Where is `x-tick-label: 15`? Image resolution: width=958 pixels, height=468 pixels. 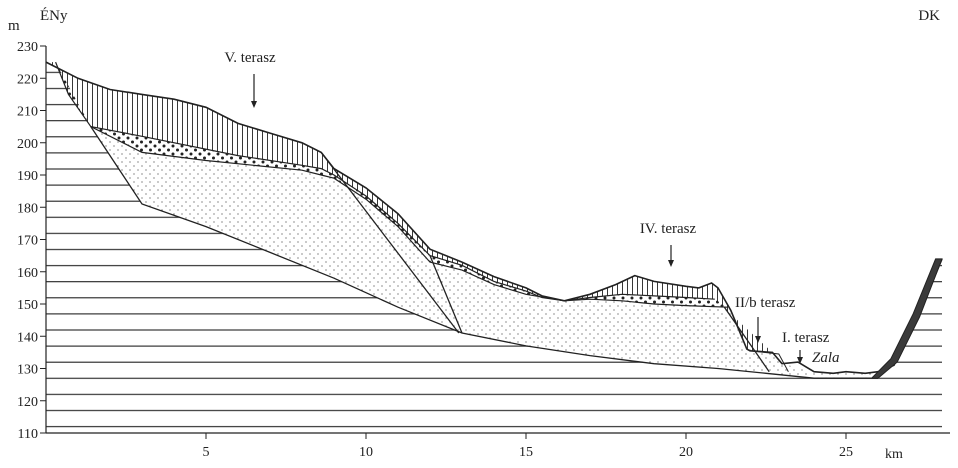
x-tick-label: 15 is located at coordinates (526, 452).